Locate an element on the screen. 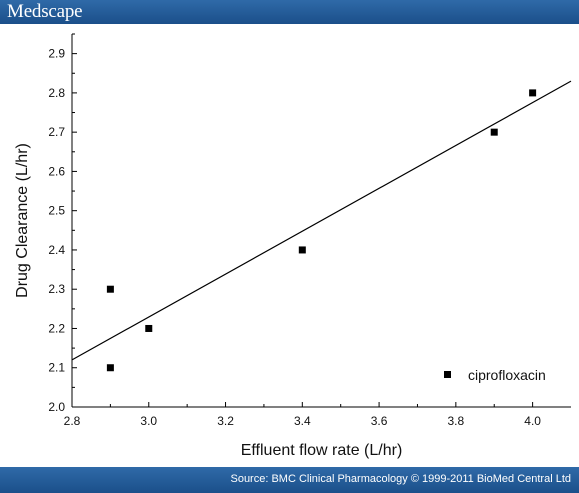 This screenshot has width=579, height=493. x-tick-label: 3.6 is located at coordinates (379, 421).